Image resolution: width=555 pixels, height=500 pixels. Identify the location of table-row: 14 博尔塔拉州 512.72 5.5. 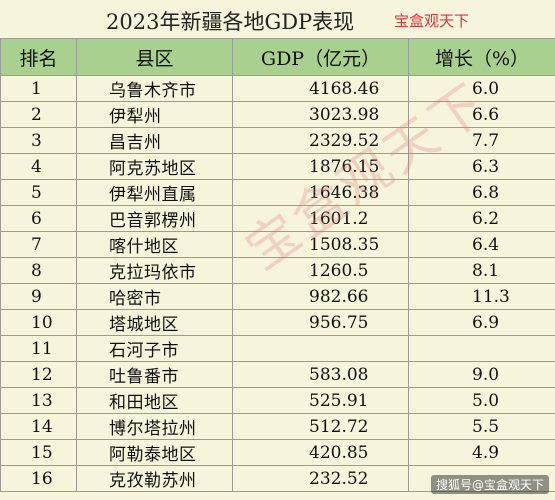
(277, 426).